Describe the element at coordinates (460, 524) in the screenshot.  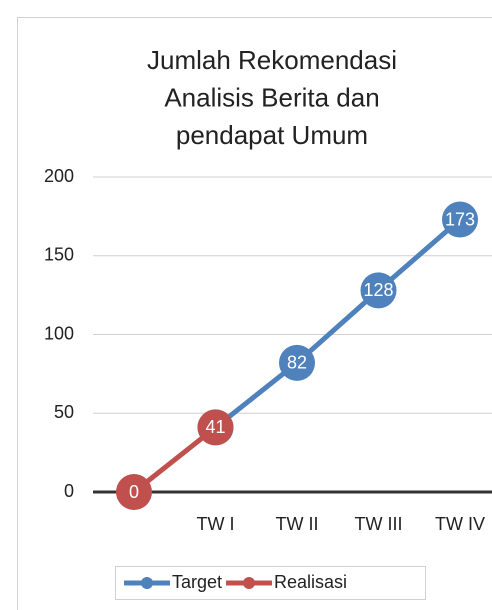
I see `x-tick-label: TW IV` at that location.